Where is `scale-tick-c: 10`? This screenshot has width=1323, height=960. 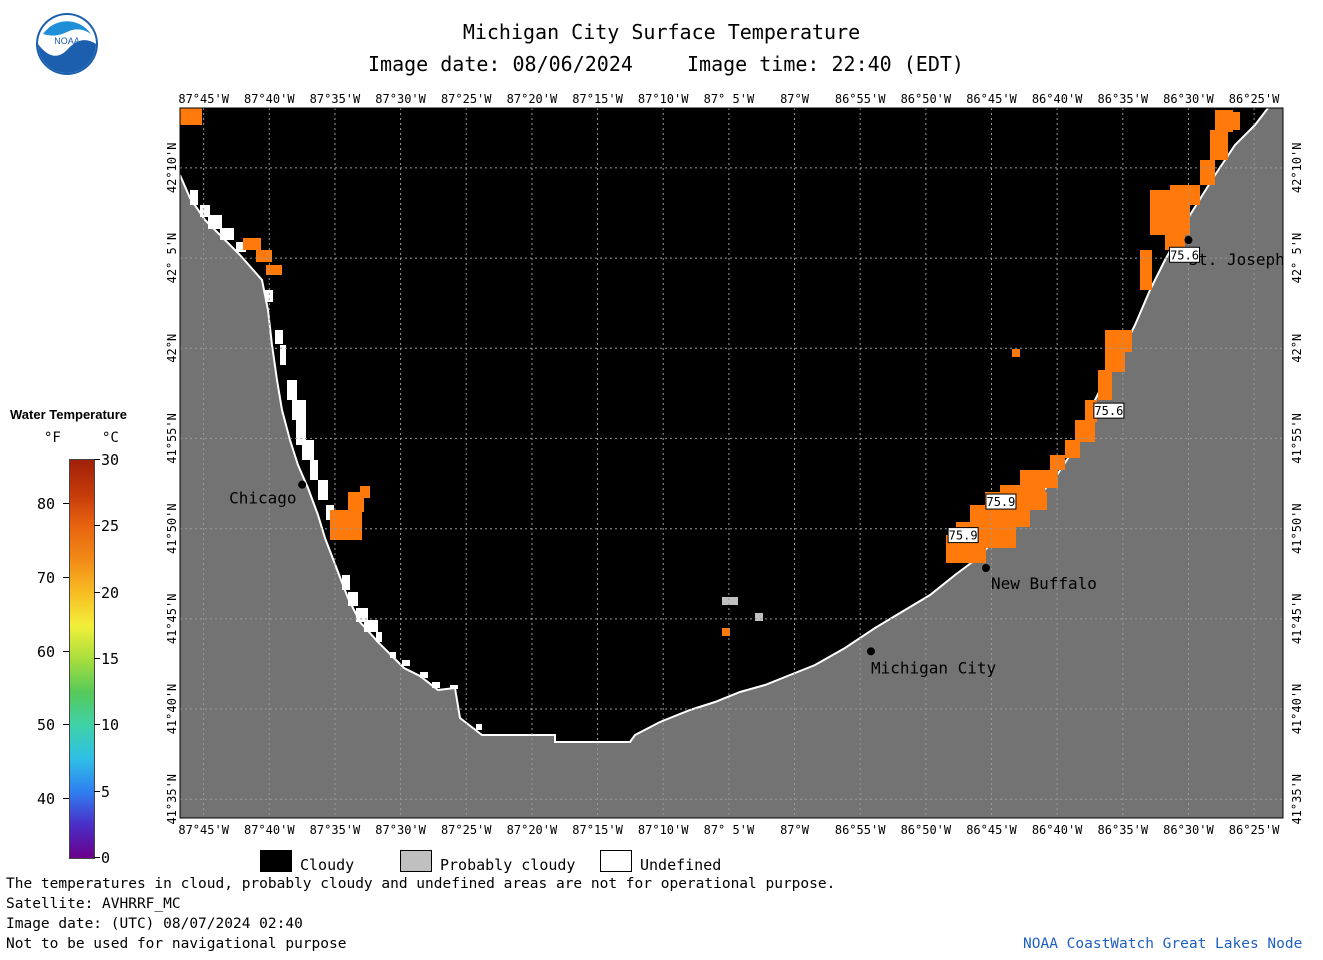
scale-tick-c: 10 is located at coordinates (110, 725).